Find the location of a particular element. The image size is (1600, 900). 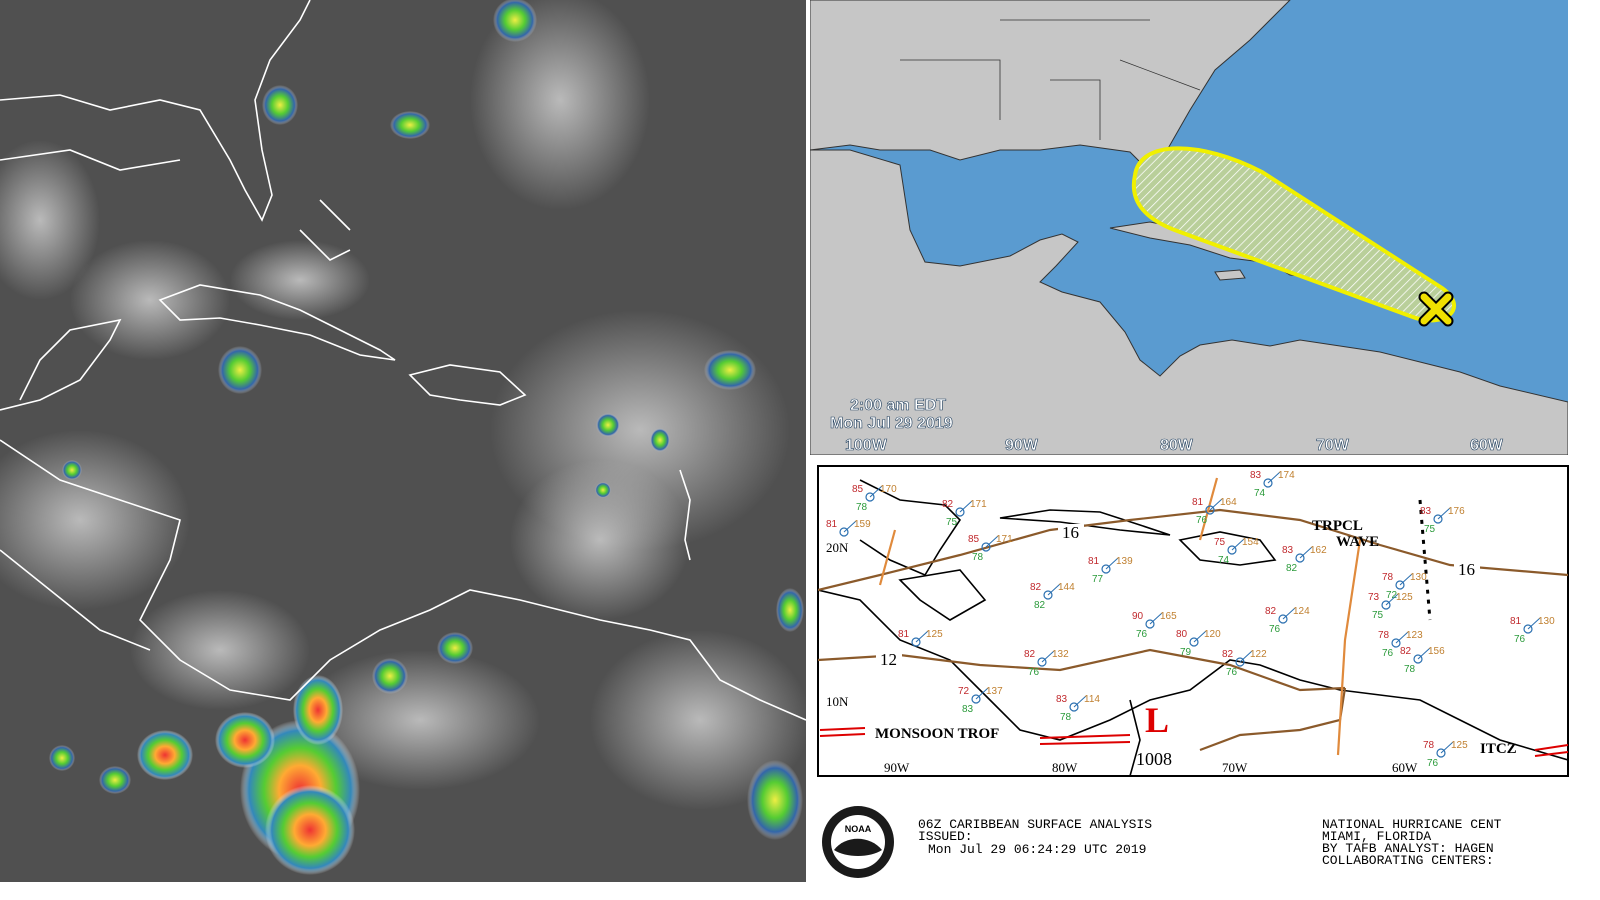

station-temperature: 72 is located at coordinates (964, 691).